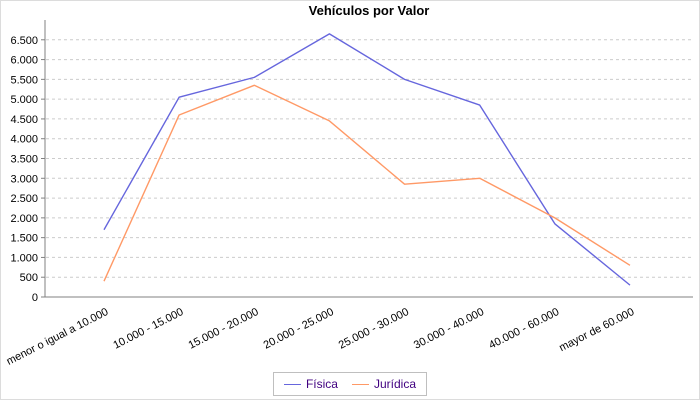 The image size is (700, 400). I want to click on legend-label-juridica: Jurídica, so click(395, 384).